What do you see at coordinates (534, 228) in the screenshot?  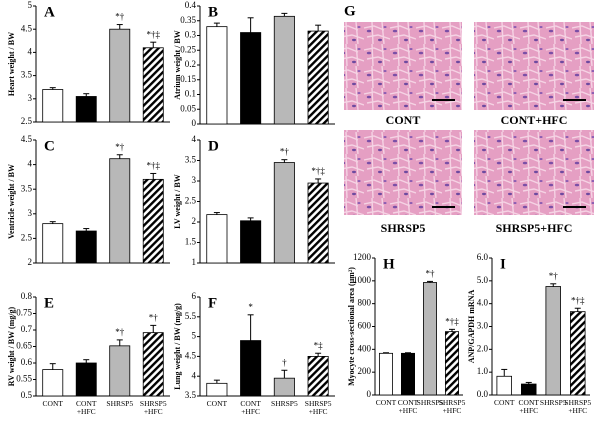 I see `micrograph-caption: SHRSP5+HFC` at bounding box center [534, 228].